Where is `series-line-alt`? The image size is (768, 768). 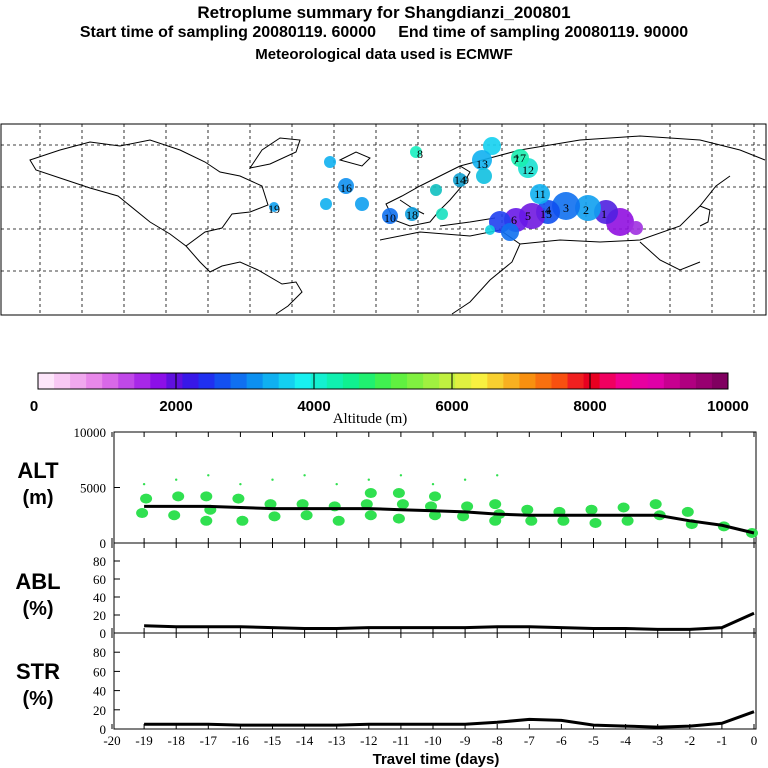 series-line-alt is located at coordinates (449, 519).